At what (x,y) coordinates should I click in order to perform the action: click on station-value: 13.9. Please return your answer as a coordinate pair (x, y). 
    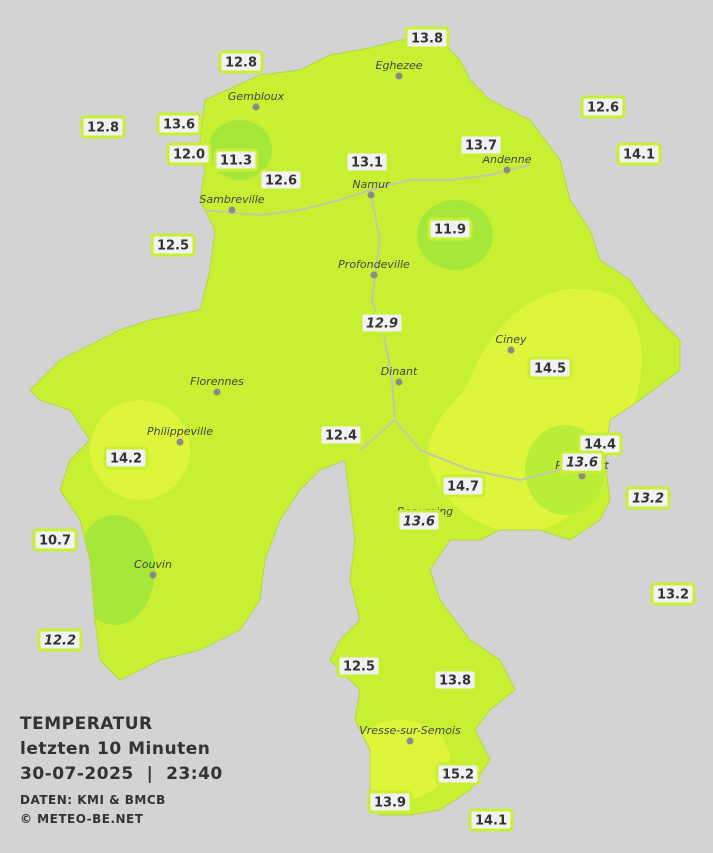
    Looking at the image, I should click on (390, 803).